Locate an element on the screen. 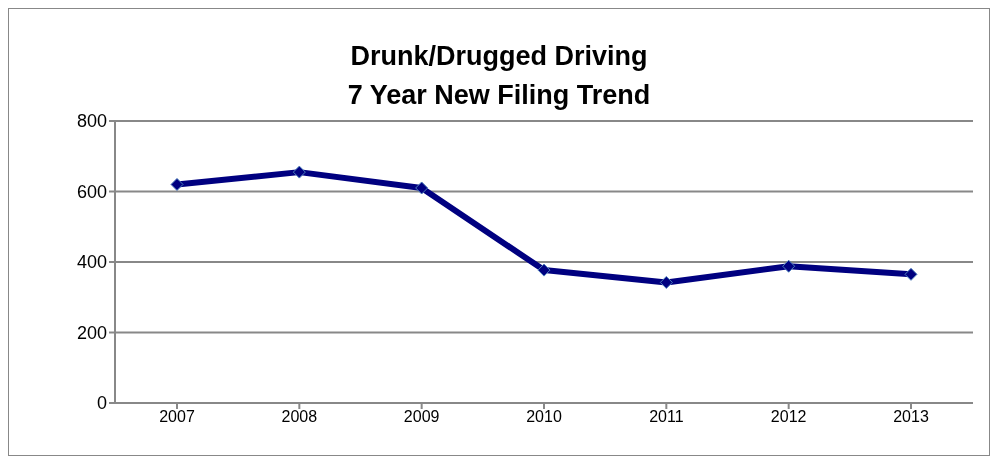 This screenshot has height=464, width=1004. x-tick-label: 2010 is located at coordinates (544, 417).